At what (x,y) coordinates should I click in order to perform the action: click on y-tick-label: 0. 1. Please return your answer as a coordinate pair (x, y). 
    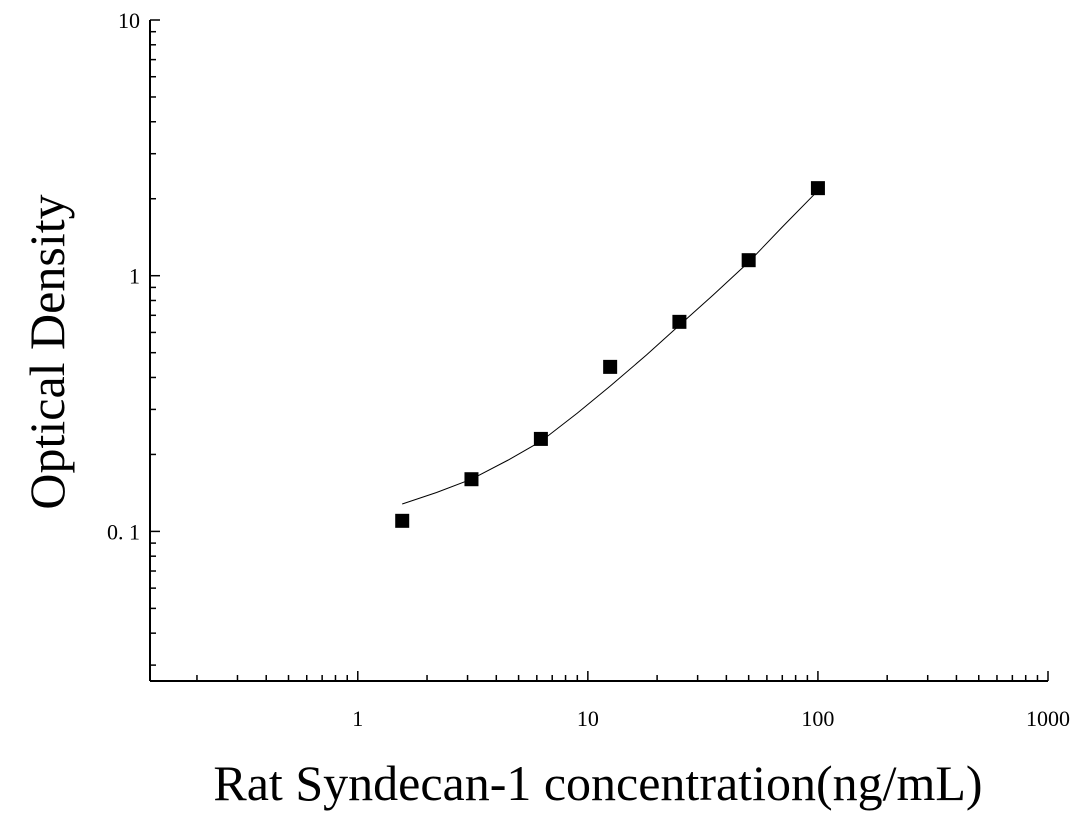
    Looking at the image, I should click on (123, 531).